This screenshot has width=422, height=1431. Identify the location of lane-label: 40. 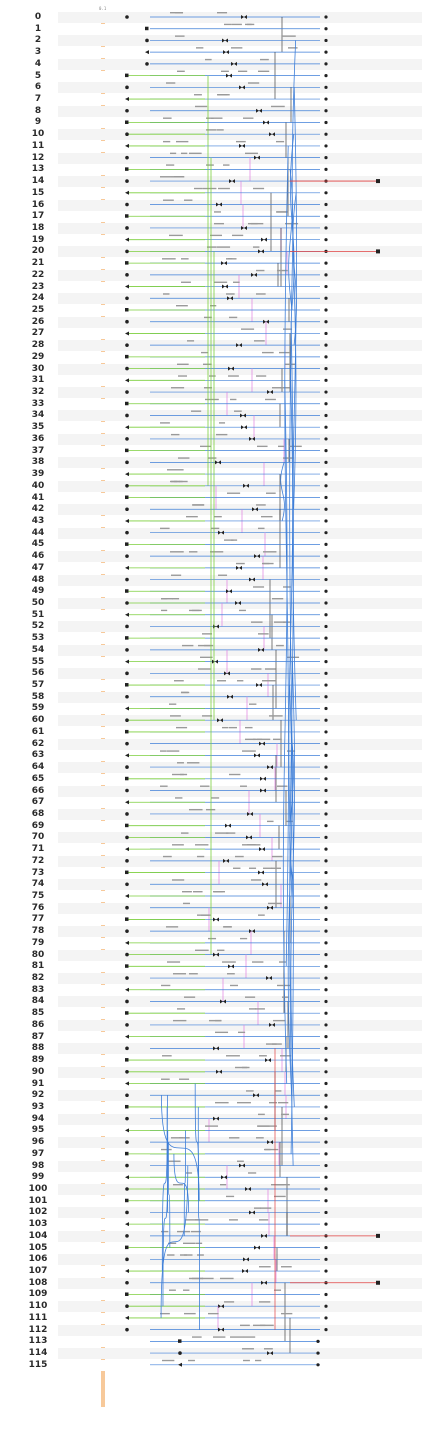
(38, 485).